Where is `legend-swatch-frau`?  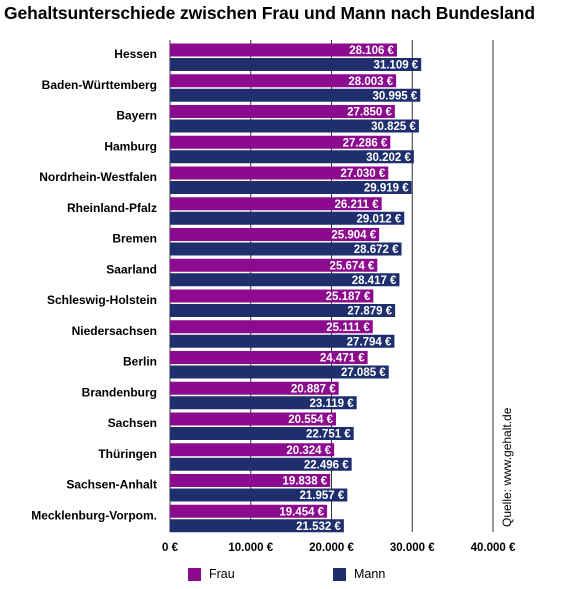
legend-swatch-frau is located at coordinates (194, 574).